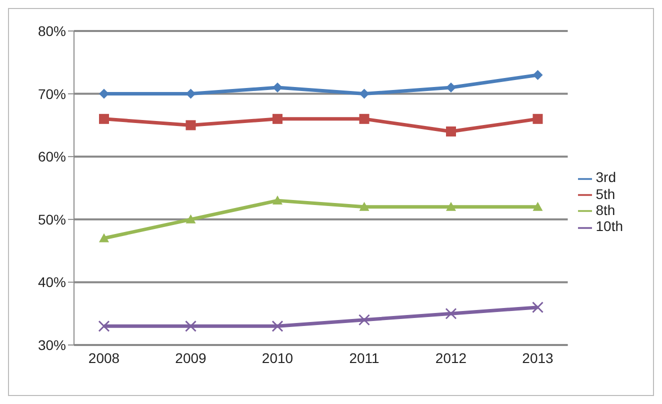  I want to click on x-tick-label: 2010, so click(278, 358).